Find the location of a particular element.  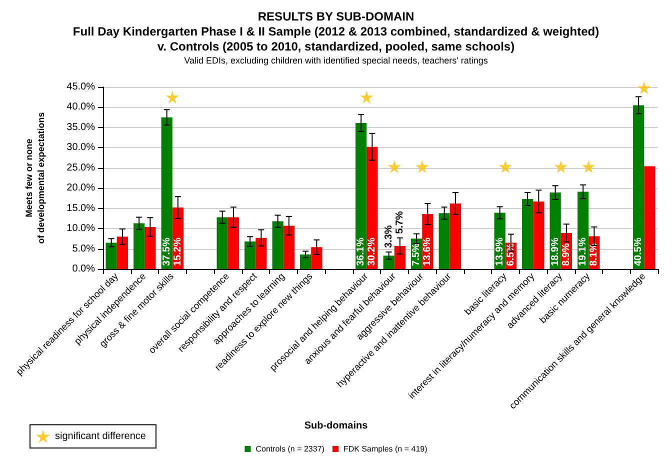

data-label: 8.1% is located at coordinates (594, 254).